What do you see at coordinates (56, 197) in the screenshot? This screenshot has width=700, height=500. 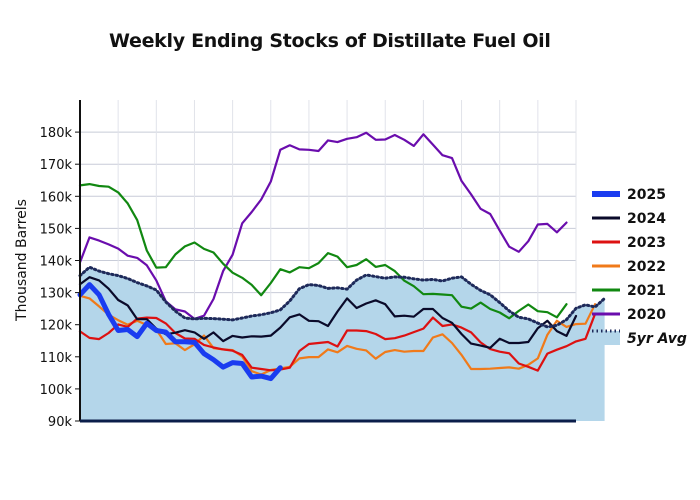 I see `y-tick-label: 160k` at bounding box center [56, 197].